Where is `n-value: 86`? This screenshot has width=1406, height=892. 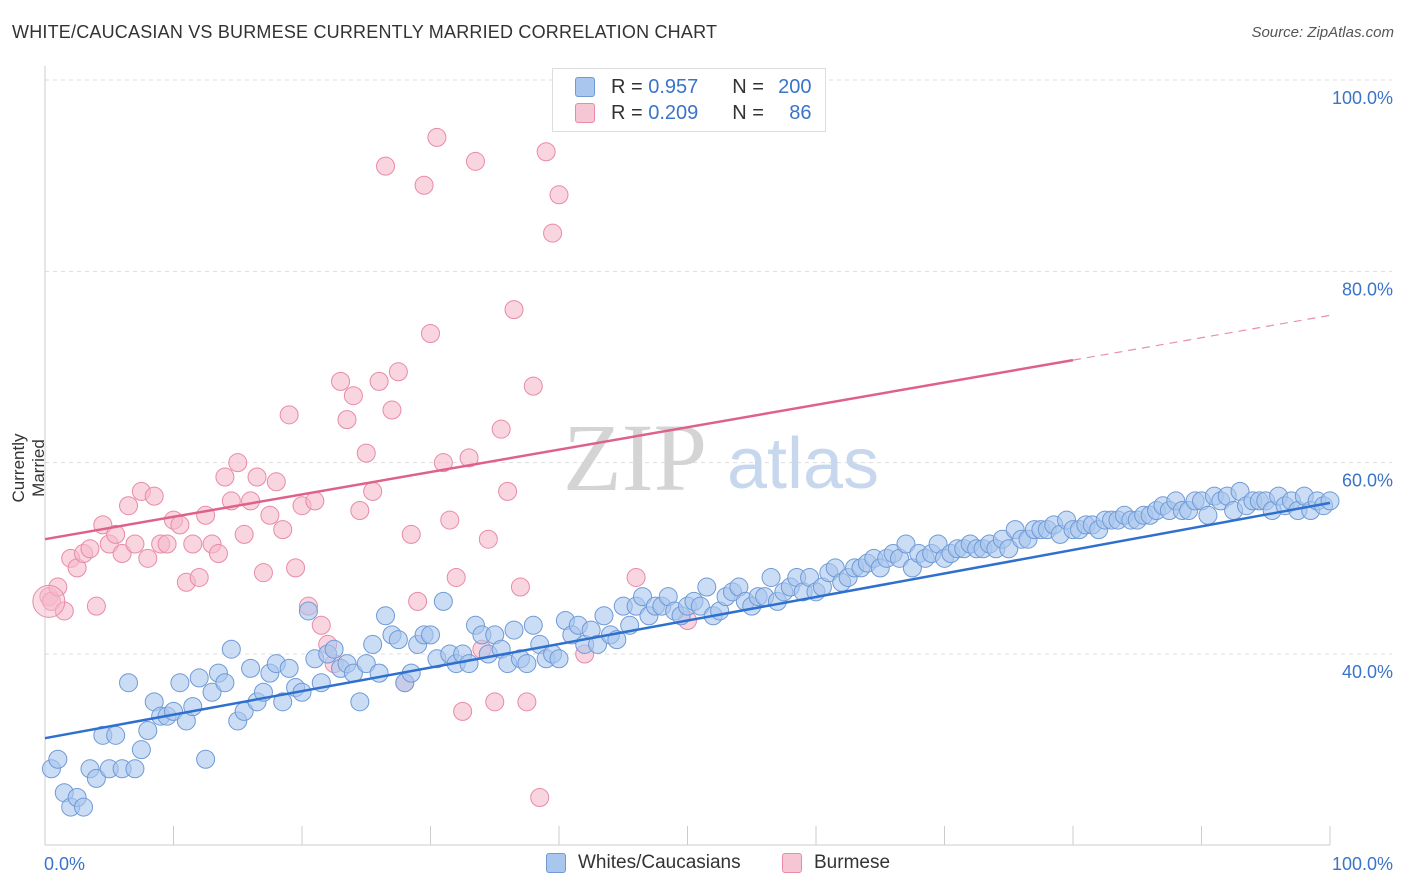 n-value: 86 is located at coordinates (800, 112).